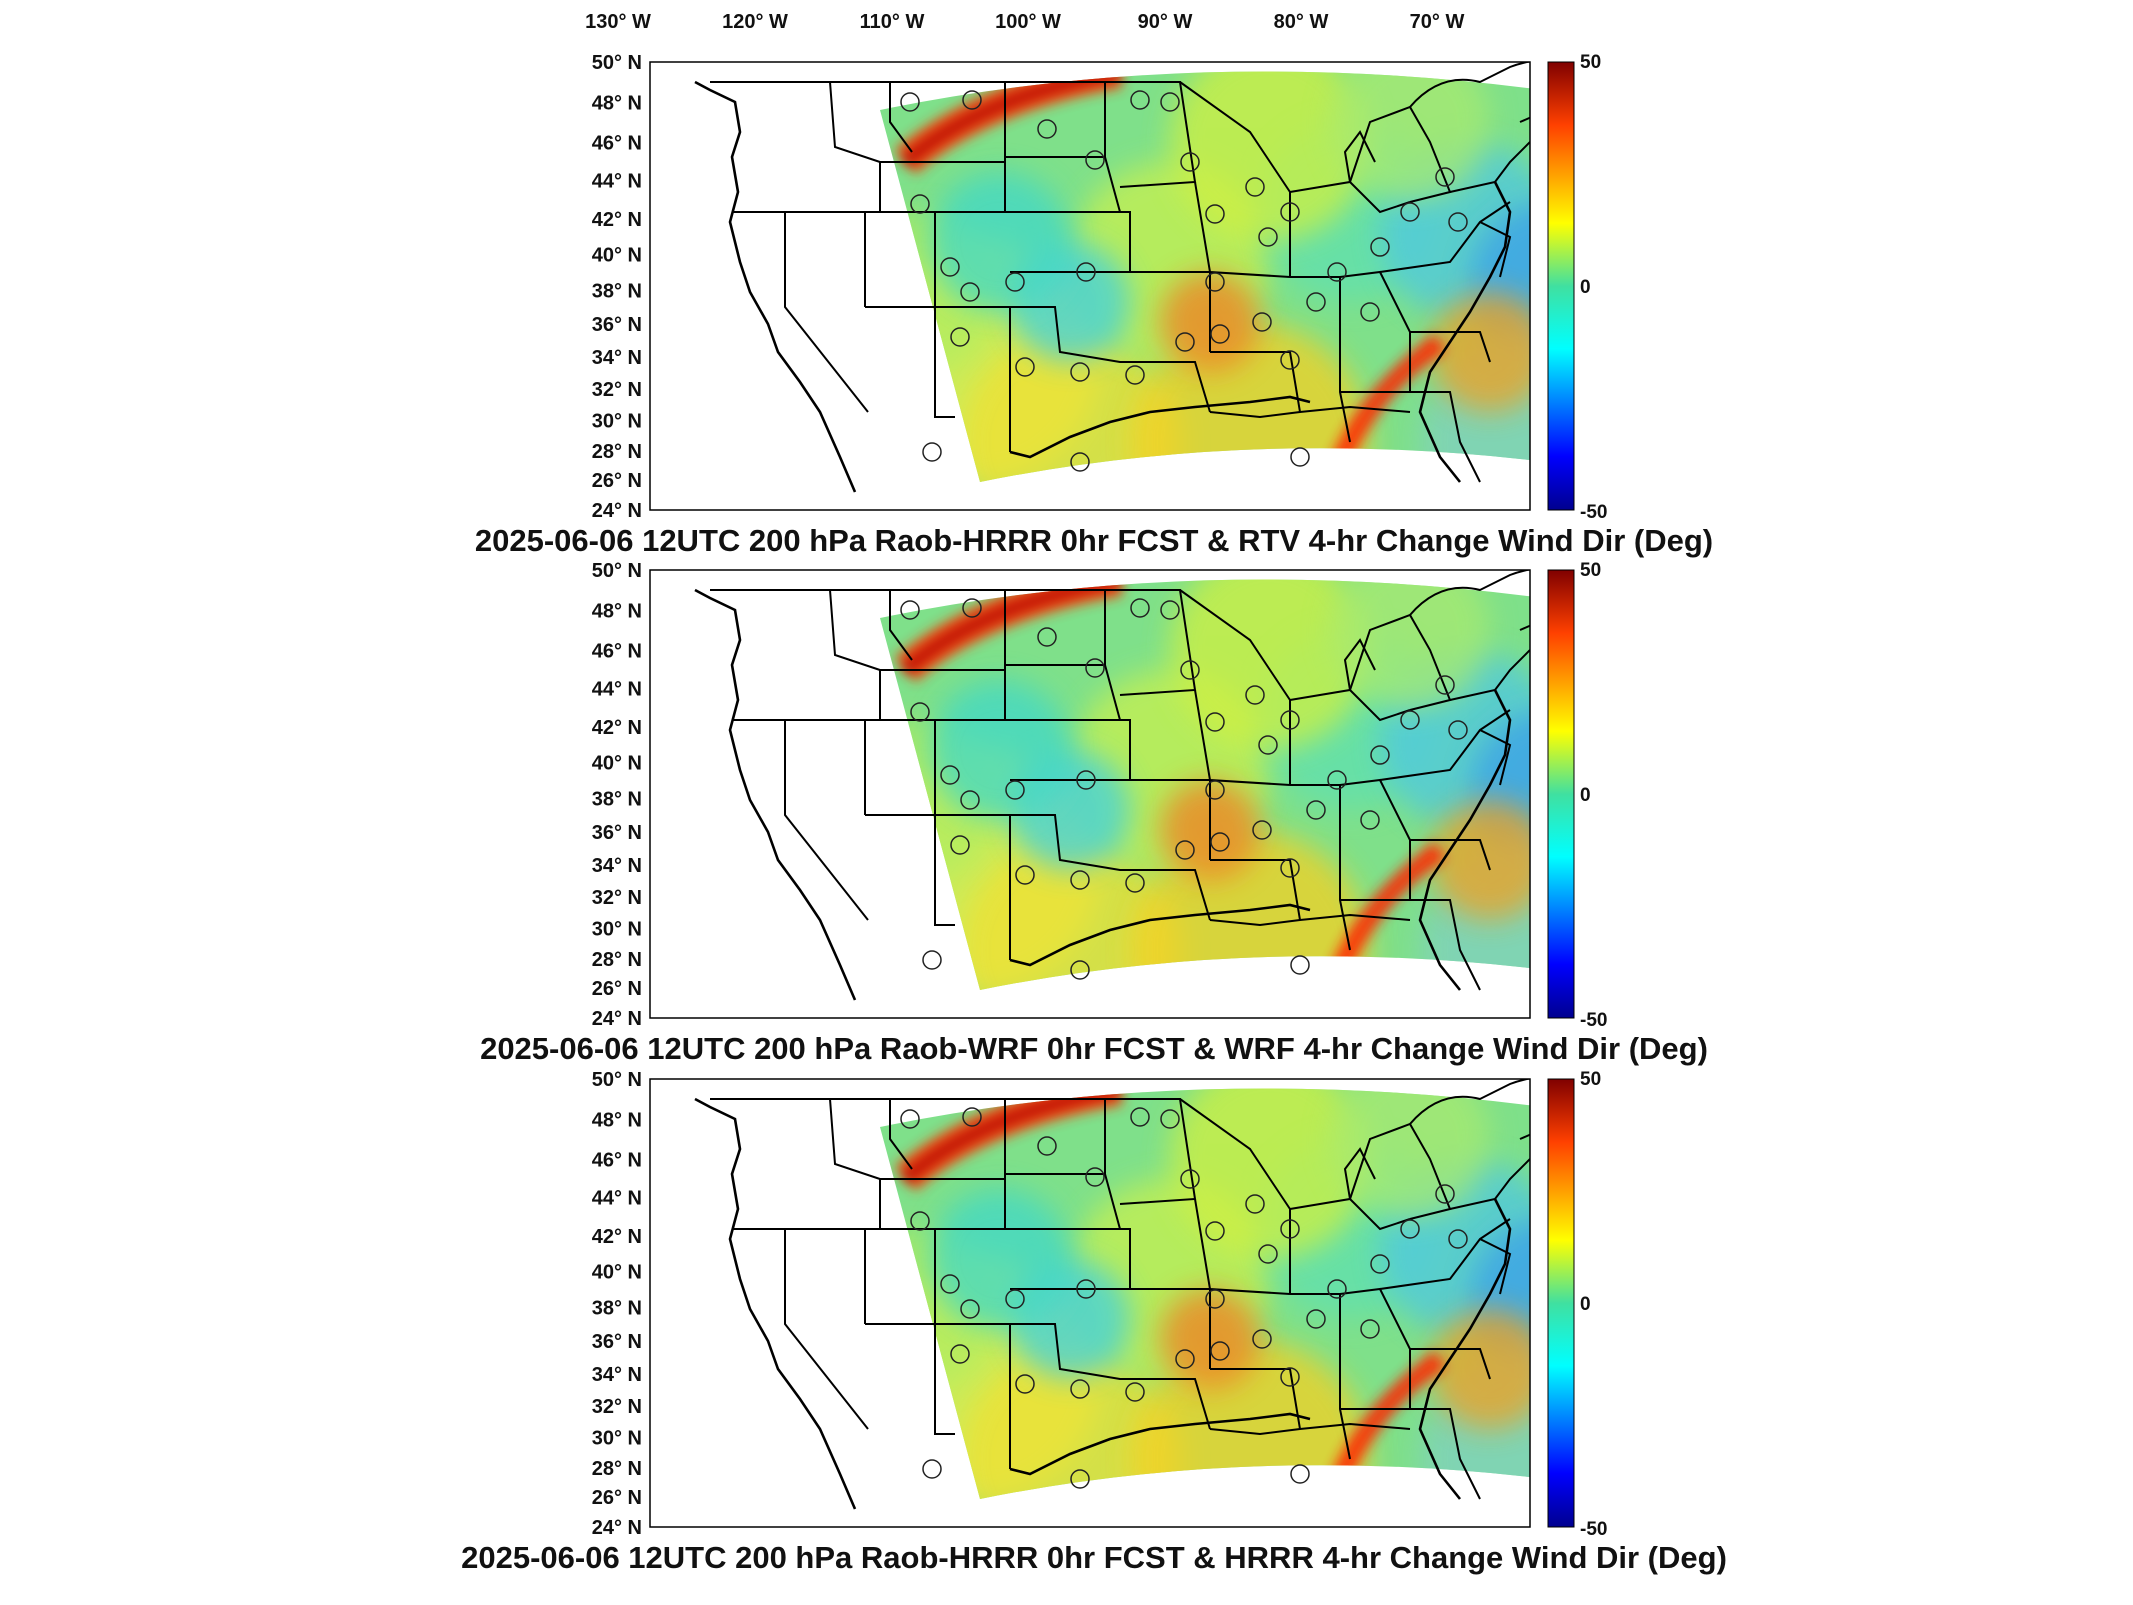 The image size is (2133, 1605). I want to click on raob-stations, so click(1184, 1298).